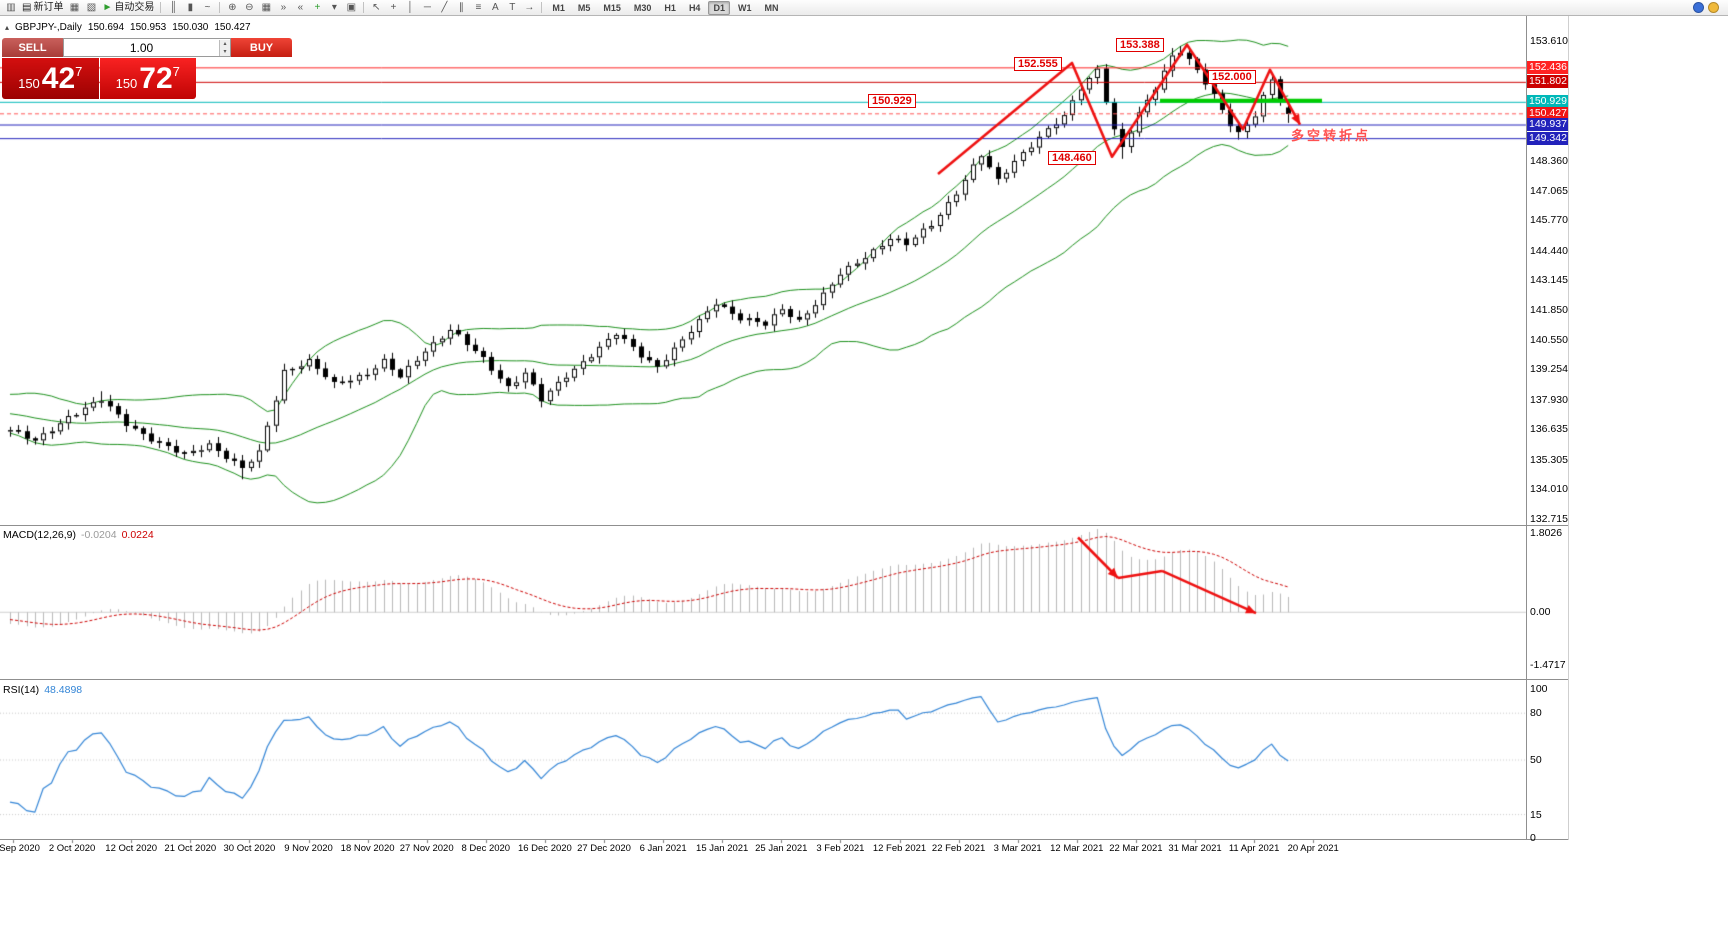  I want to click on volume-input, so click(141, 47).